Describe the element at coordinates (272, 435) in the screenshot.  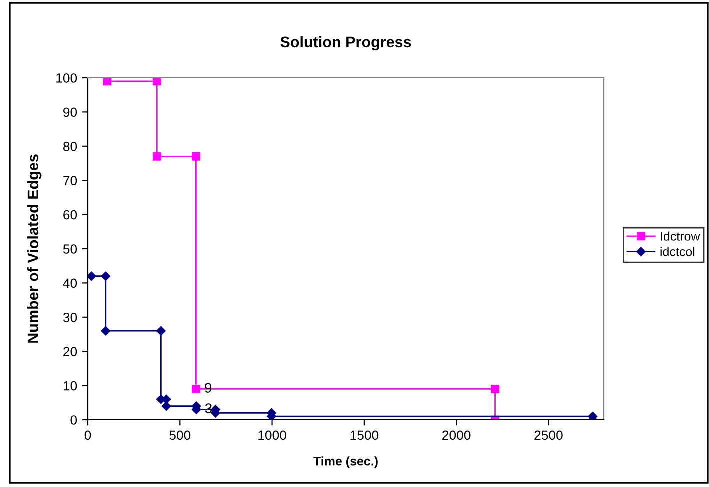
I see `x-tick-label: 1000` at that location.